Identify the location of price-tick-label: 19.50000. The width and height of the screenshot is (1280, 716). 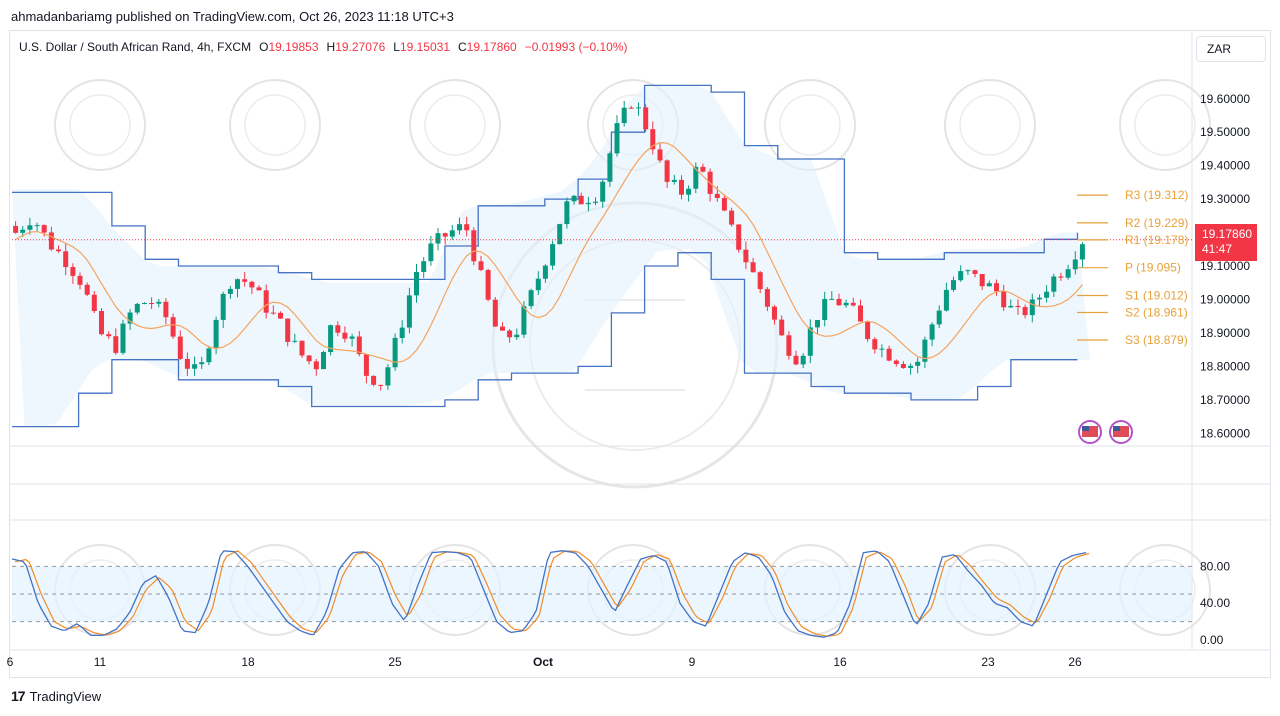
(1225, 132).